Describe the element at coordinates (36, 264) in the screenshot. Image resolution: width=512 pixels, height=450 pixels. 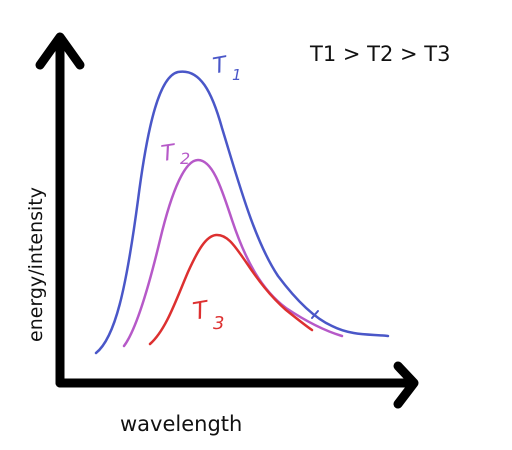
I see `y-axis-label: energy/intensity` at that location.